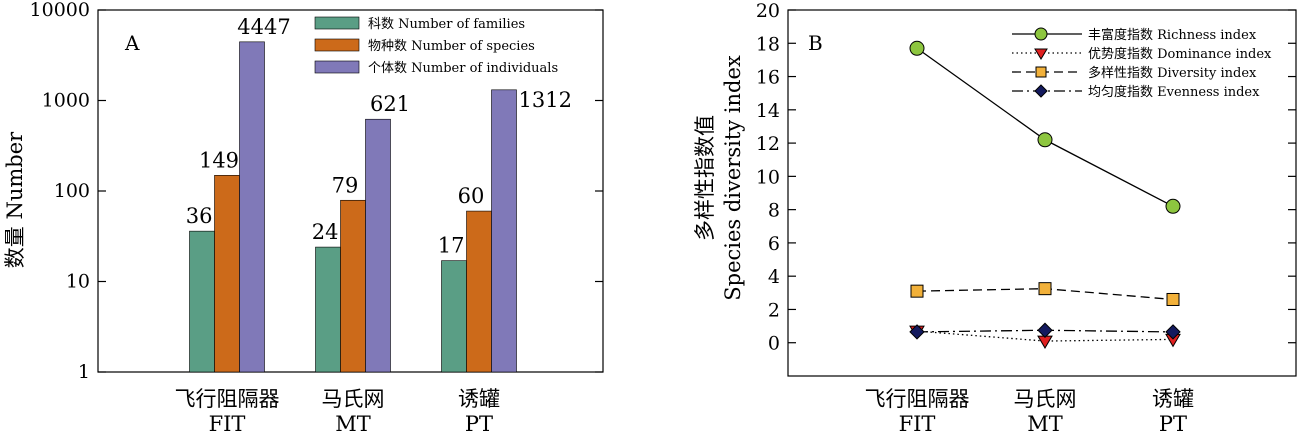 The height and width of the screenshot is (435, 1300). I want to click on y-tick-label-a: 1, so click(84, 372).